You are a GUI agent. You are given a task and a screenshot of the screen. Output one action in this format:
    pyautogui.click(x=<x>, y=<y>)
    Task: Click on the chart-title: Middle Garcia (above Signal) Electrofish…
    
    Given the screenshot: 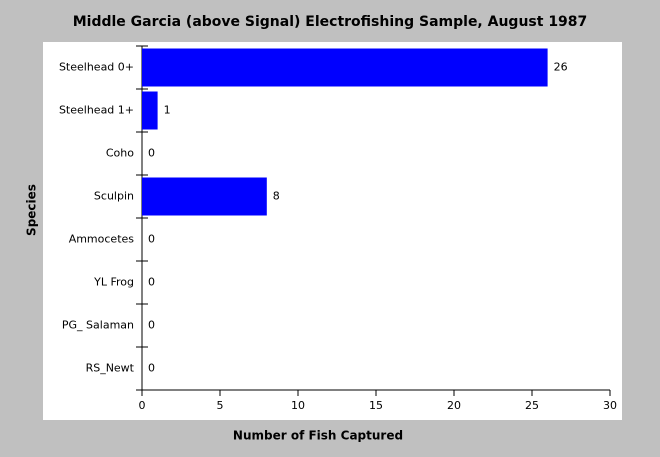 What is the action you would take?
    pyautogui.click(x=330, y=22)
    